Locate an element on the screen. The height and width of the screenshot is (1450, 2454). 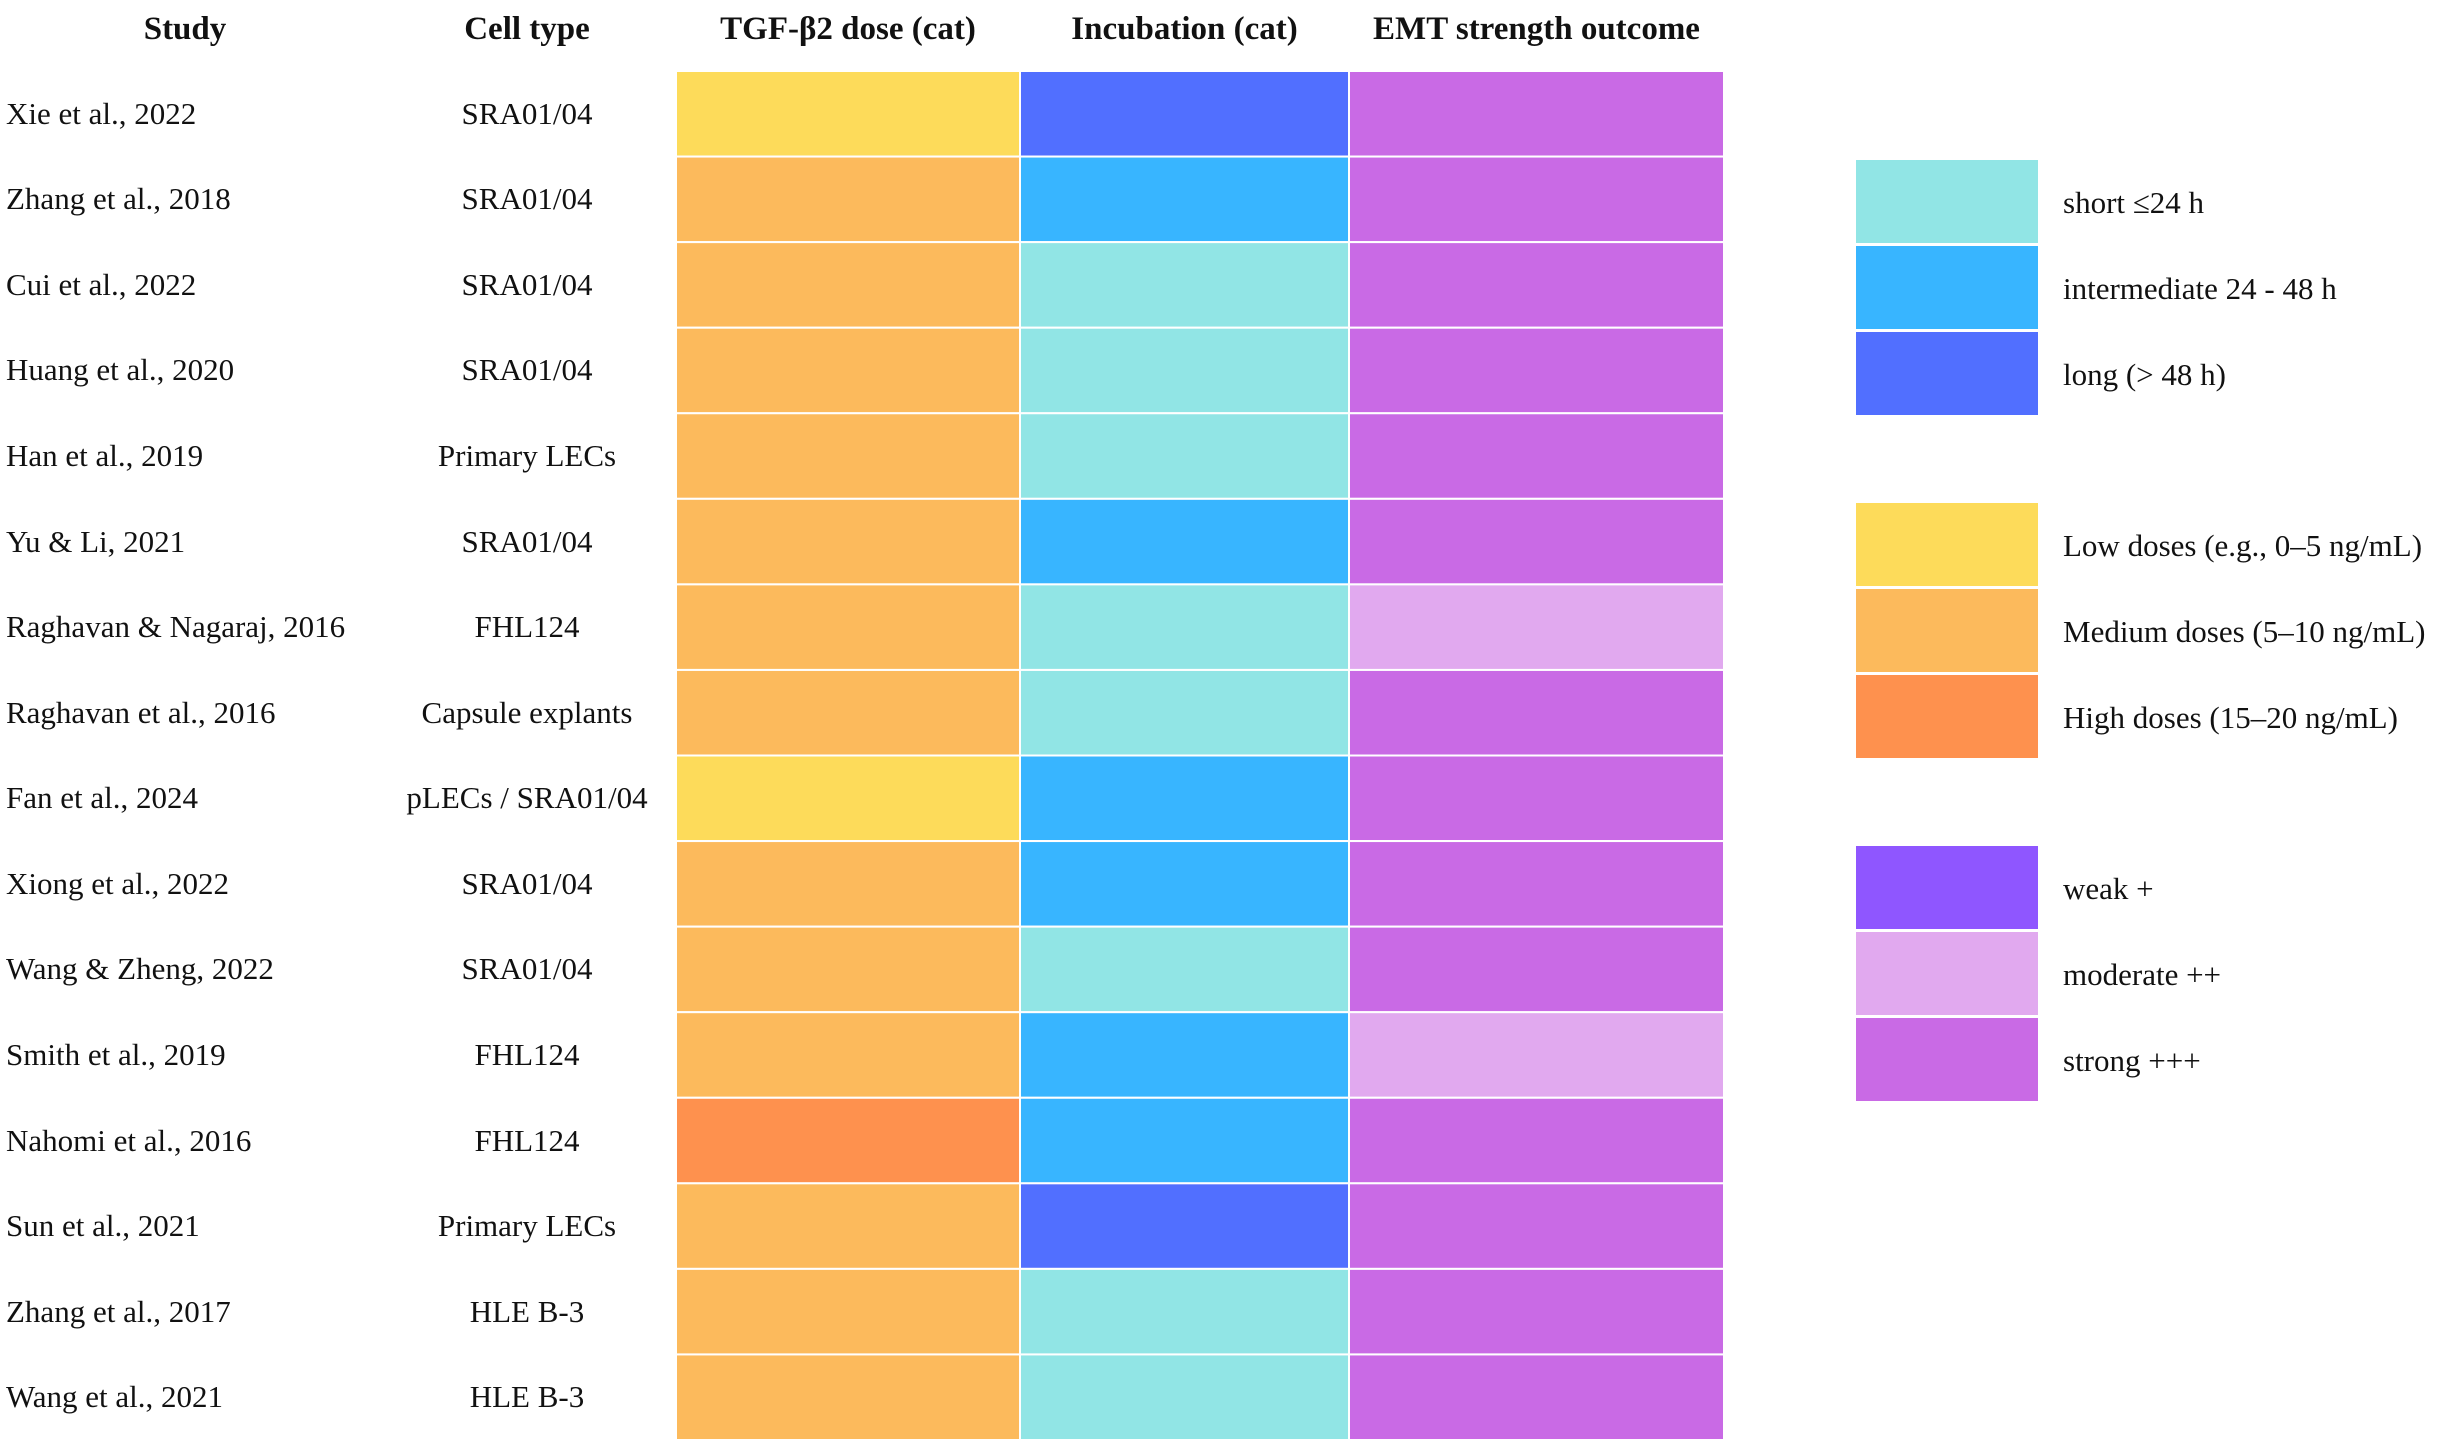
legend-label-short: short ≤24 h is located at coordinates (2134, 202).